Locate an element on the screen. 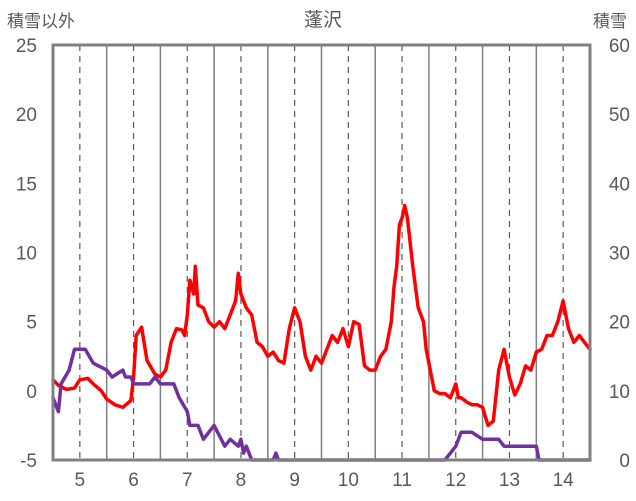  x-tick-label: 9 is located at coordinates (294, 480).